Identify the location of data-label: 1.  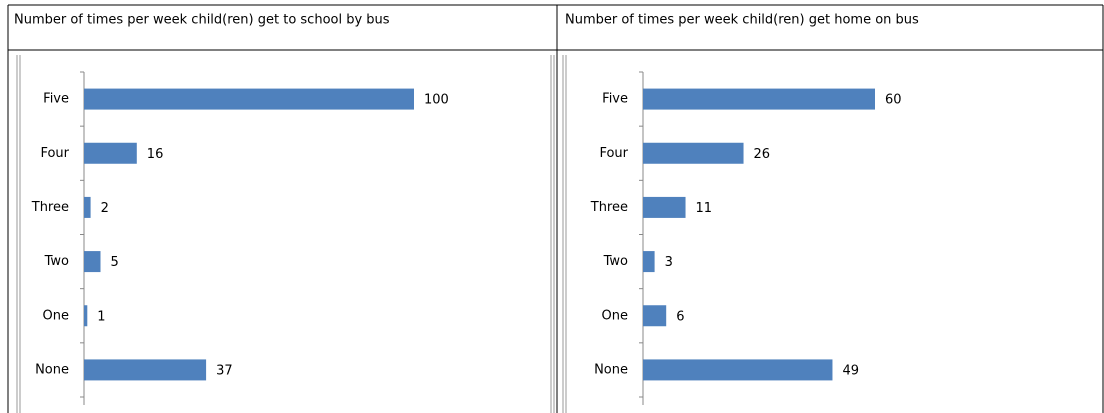
(101, 316).